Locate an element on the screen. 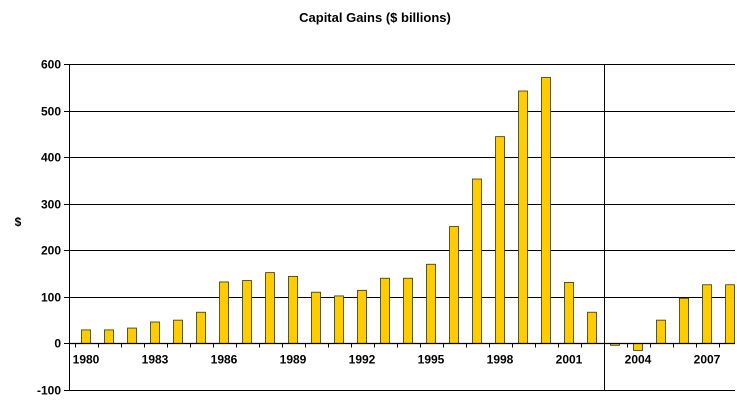 The height and width of the screenshot is (403, 737). x-tick-label: 1980 is located at coordinates (86, 360).